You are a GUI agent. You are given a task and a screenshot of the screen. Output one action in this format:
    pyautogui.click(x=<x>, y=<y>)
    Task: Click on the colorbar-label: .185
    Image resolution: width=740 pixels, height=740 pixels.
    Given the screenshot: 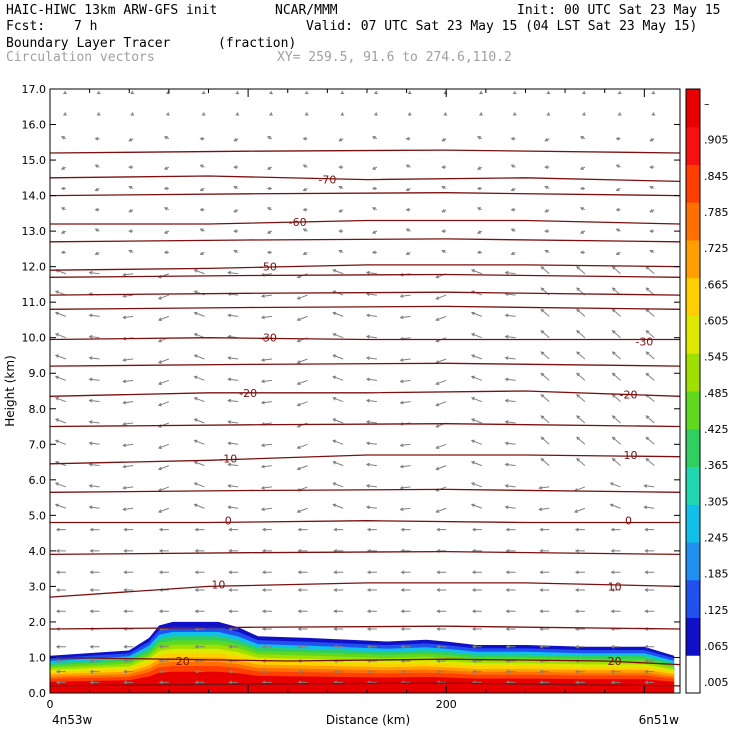 What is the action you would take?
    pyautogui.click(x=716, y=574)
    